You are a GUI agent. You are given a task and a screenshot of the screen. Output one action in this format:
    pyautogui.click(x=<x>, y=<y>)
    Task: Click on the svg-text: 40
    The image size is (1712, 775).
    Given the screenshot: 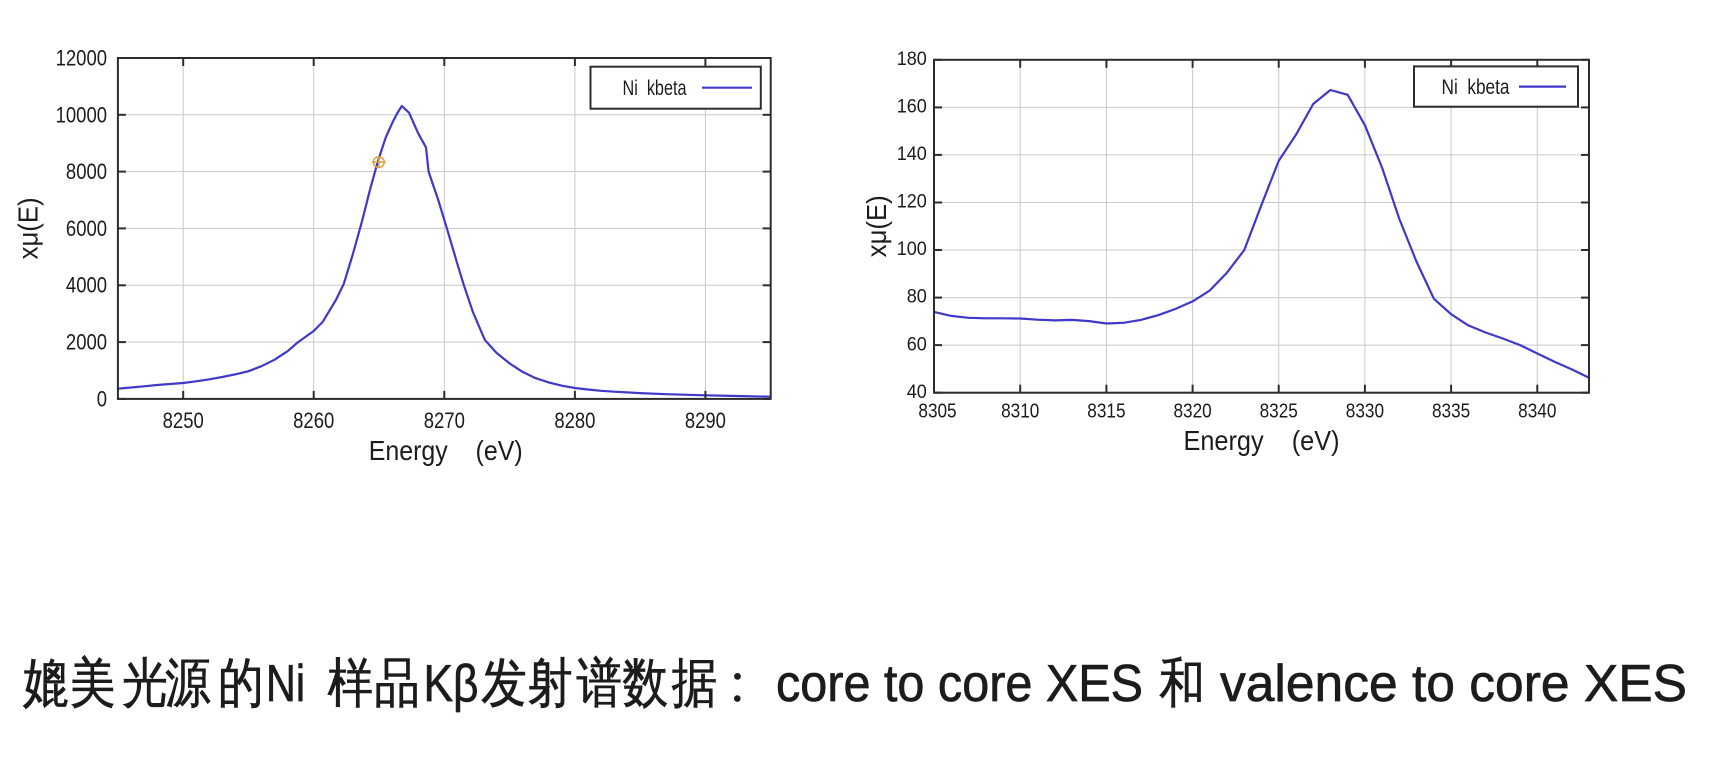 What is the action you would take?
    pyautogui.click(x=917, y=391)
    